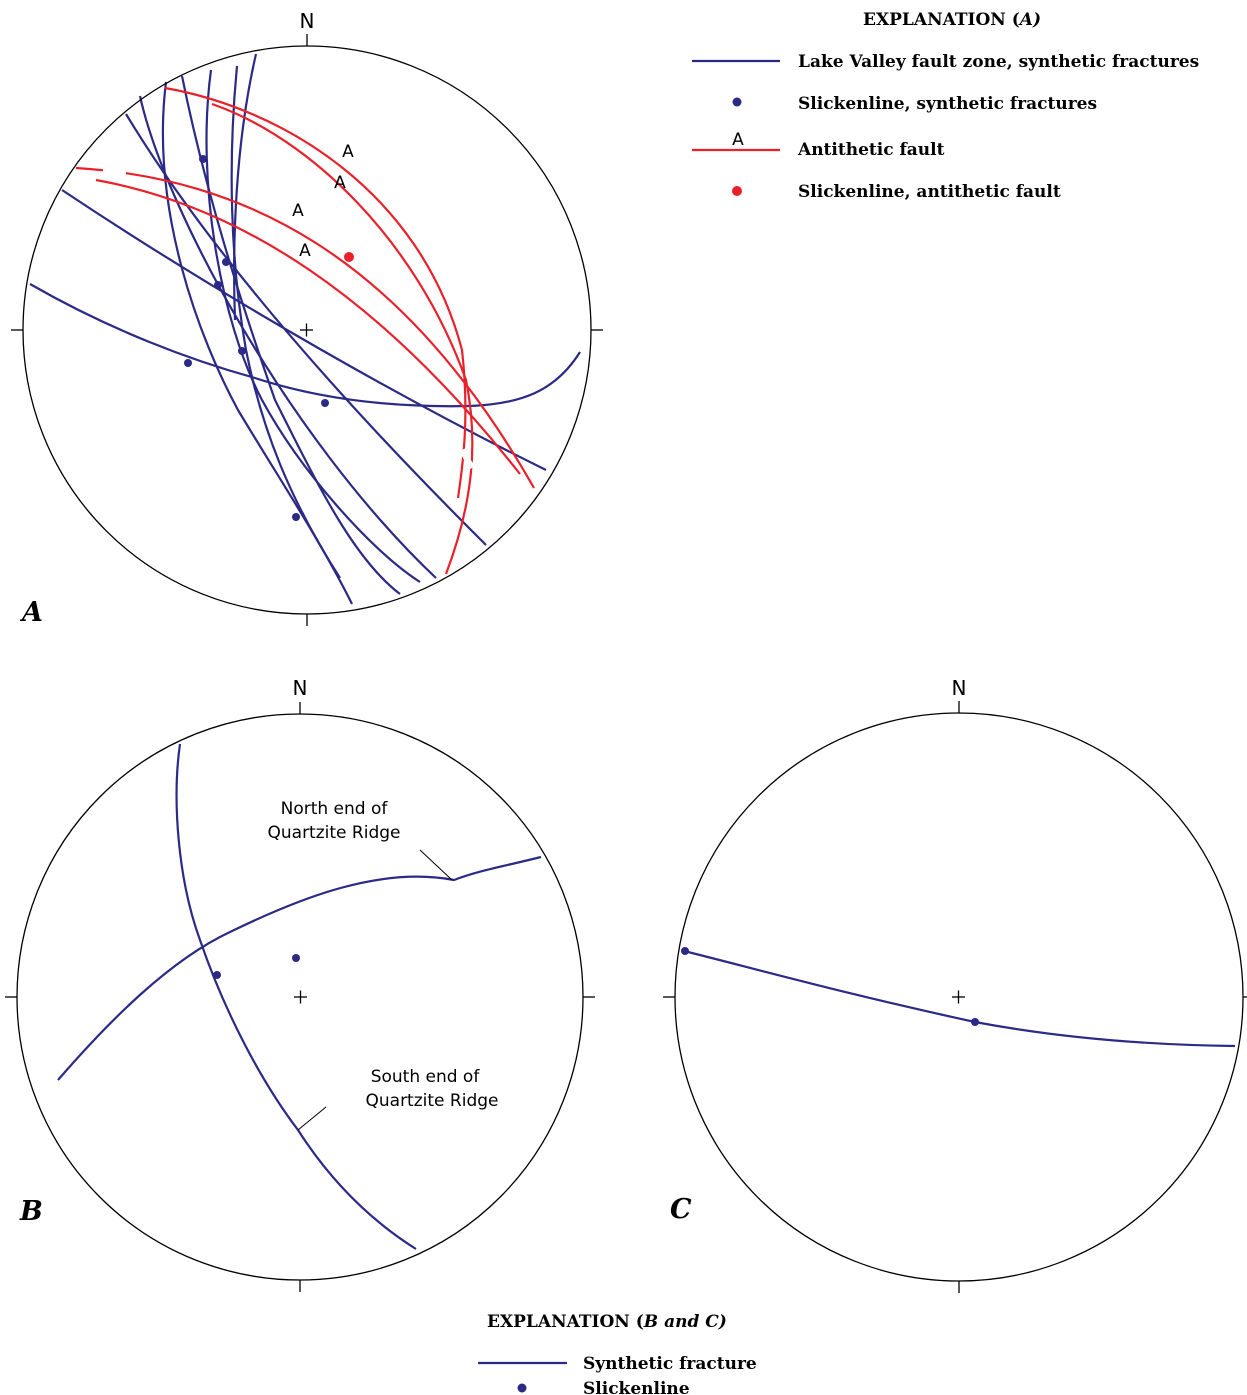 This screenshot has width=1247, height=1395. I want to click on legend-antithetic-line-label: Antithetic fault, so click(871, 150).